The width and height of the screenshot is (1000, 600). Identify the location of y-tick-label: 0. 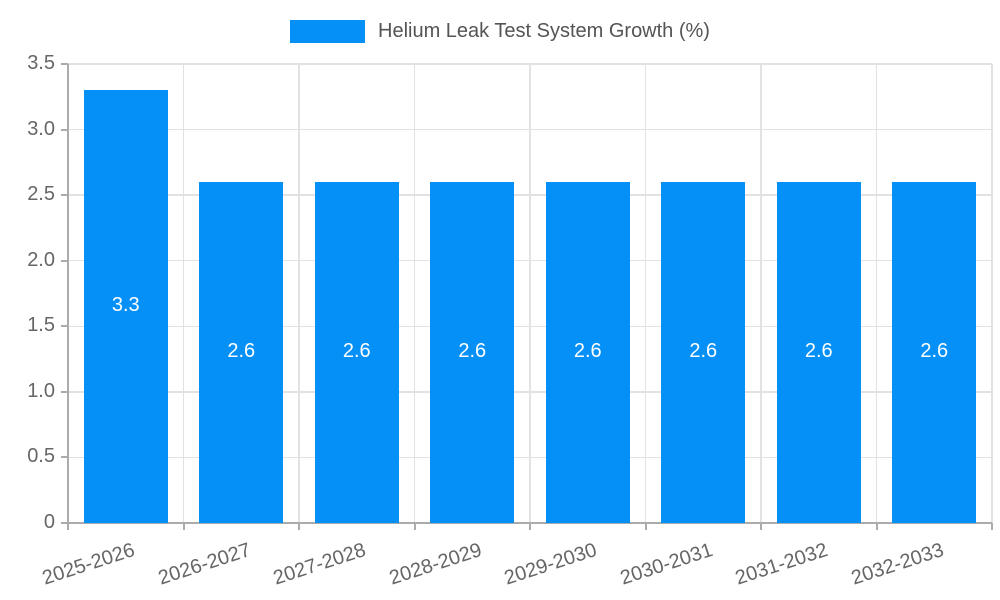
(49, 522).